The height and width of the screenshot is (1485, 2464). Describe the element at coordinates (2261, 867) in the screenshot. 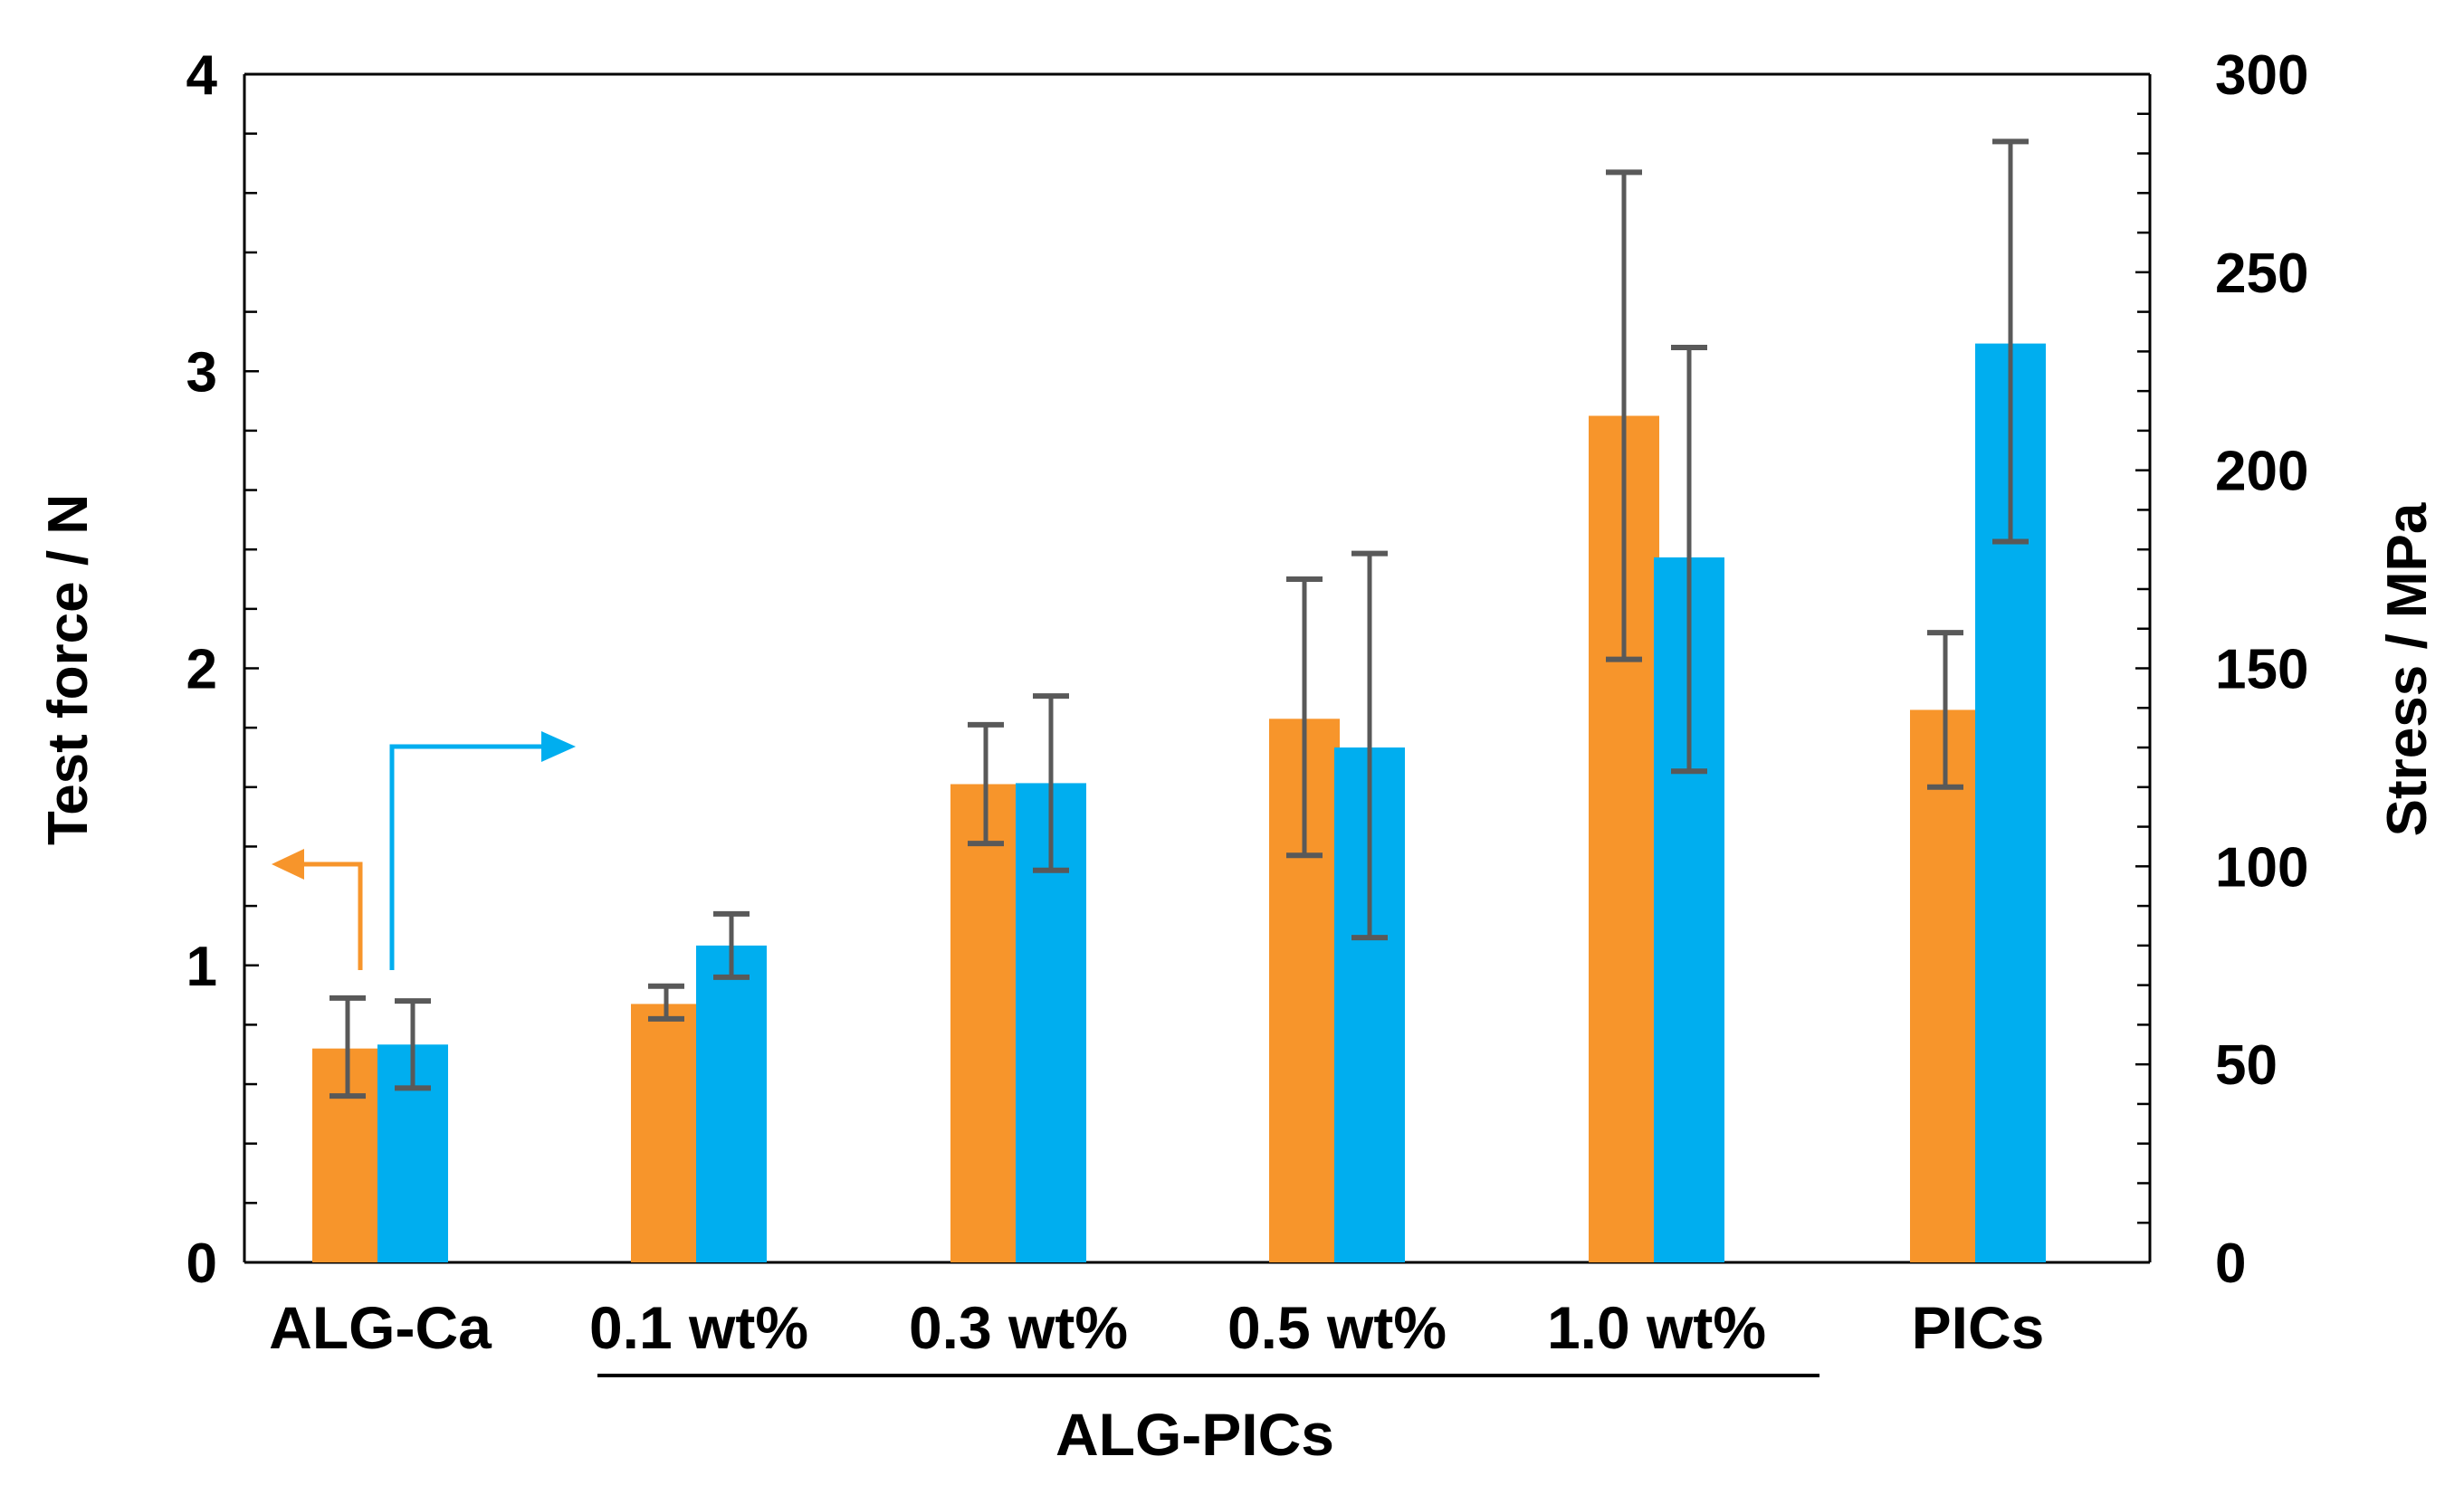

I see `right-tick-label: 100` at that location.